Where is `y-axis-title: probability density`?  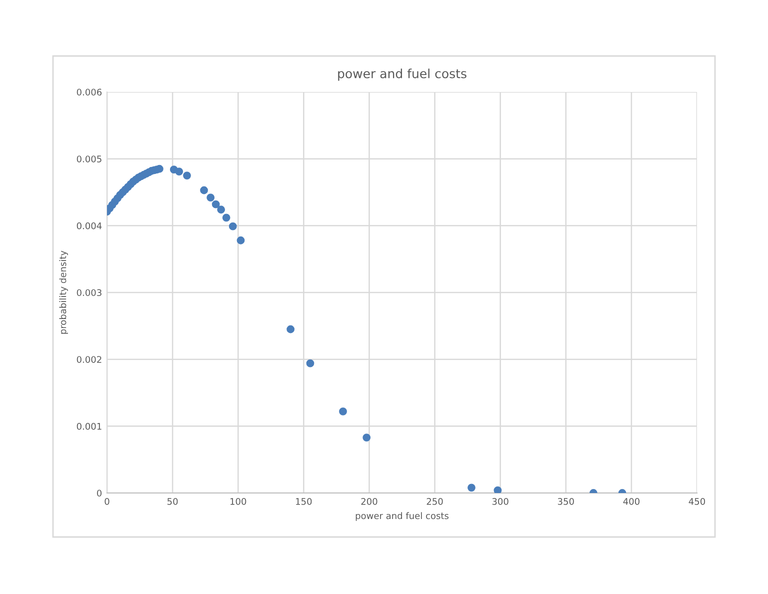
y-axis-title: probability density is located at coordinates (63, 292).